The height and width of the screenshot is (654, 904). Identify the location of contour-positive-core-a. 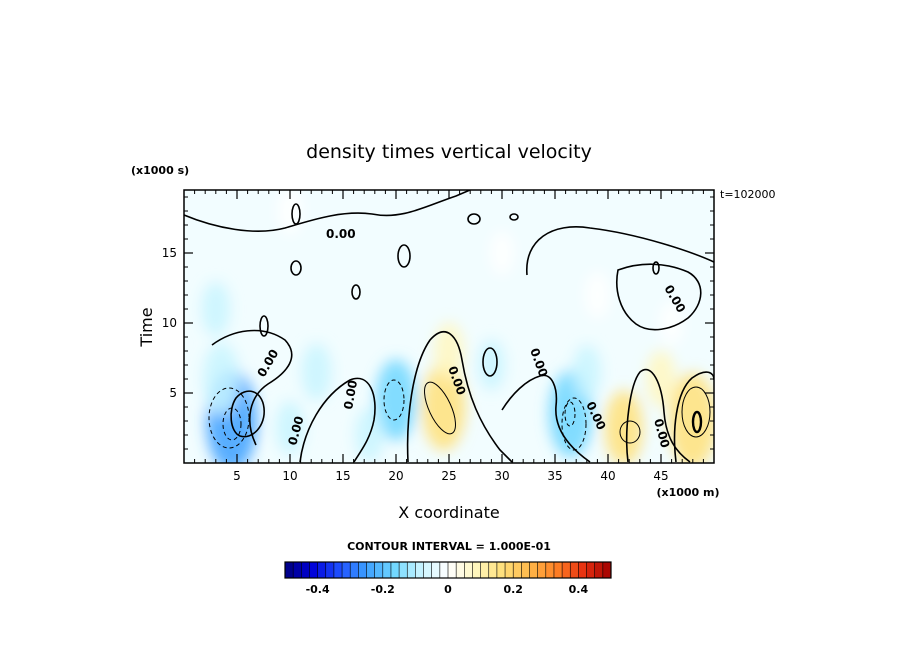
(440, 408).